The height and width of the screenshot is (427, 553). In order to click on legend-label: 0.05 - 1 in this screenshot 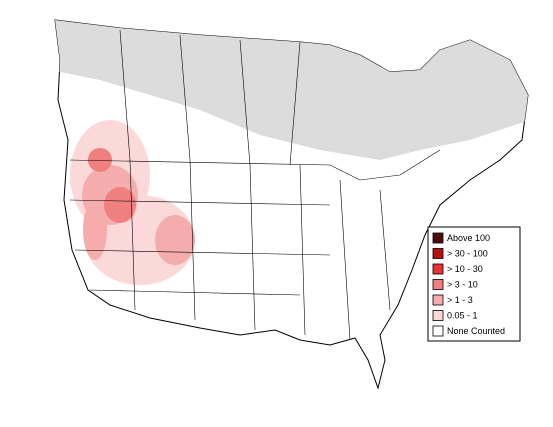, I will do `click(462, 315)`.